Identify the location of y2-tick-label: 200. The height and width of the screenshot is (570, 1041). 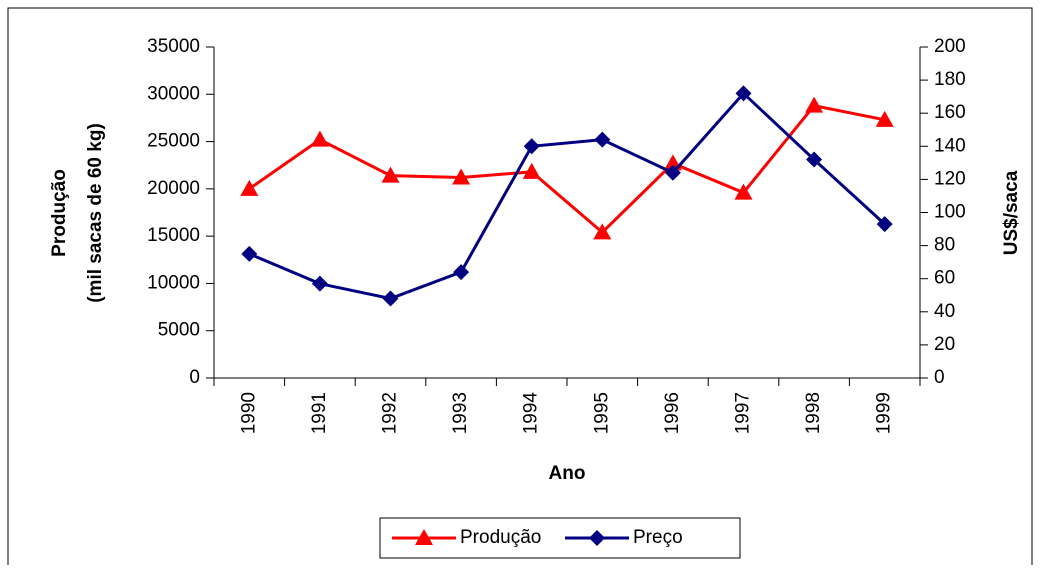
(950, 46).